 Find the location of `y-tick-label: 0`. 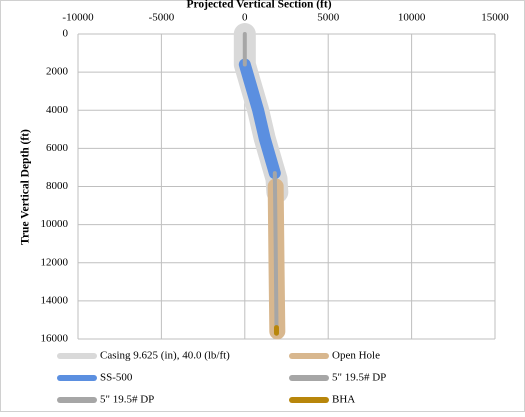

y-tick-label: 0 is located at coordinates (66, 34).